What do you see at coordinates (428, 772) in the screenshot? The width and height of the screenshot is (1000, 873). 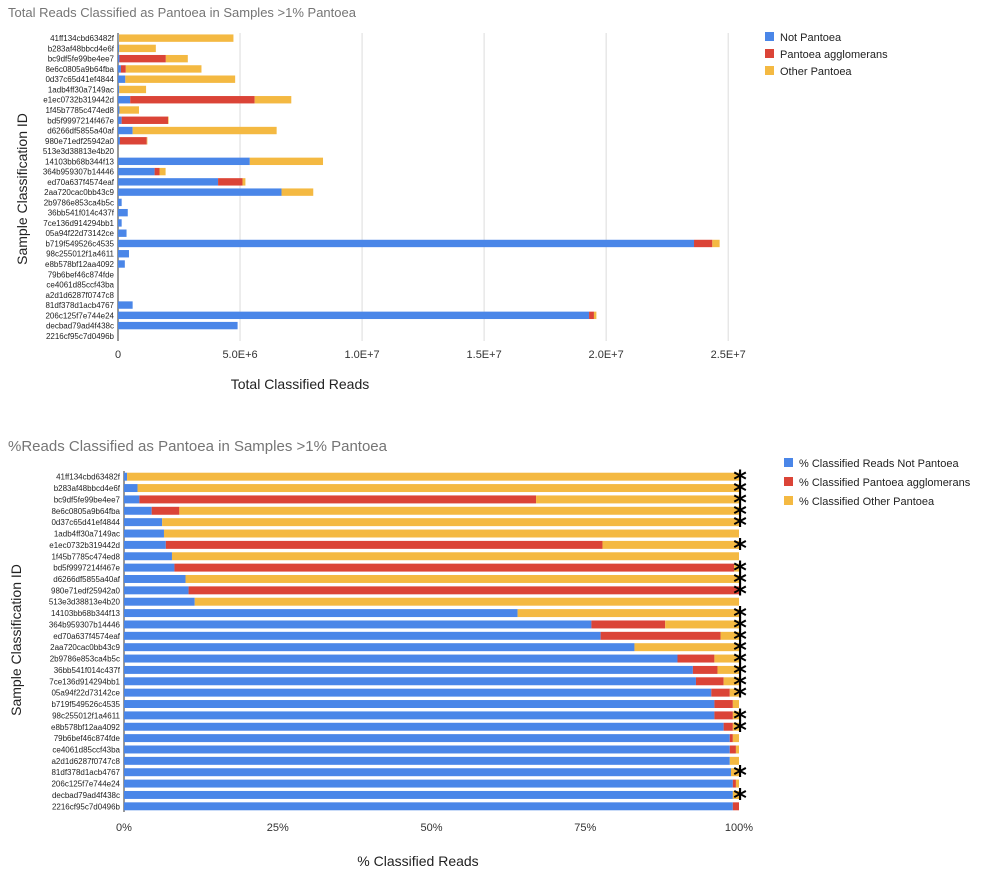 I see `bar-classified-reads-not-pantoea-81df378d1acb4767` at bounding box center [428, 772].